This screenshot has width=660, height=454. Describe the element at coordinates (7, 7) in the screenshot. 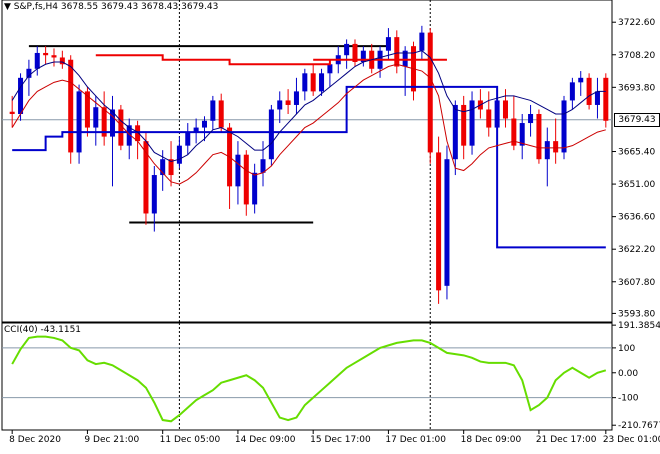

I see `dropdown-arrow-icon: ▼` at that location.